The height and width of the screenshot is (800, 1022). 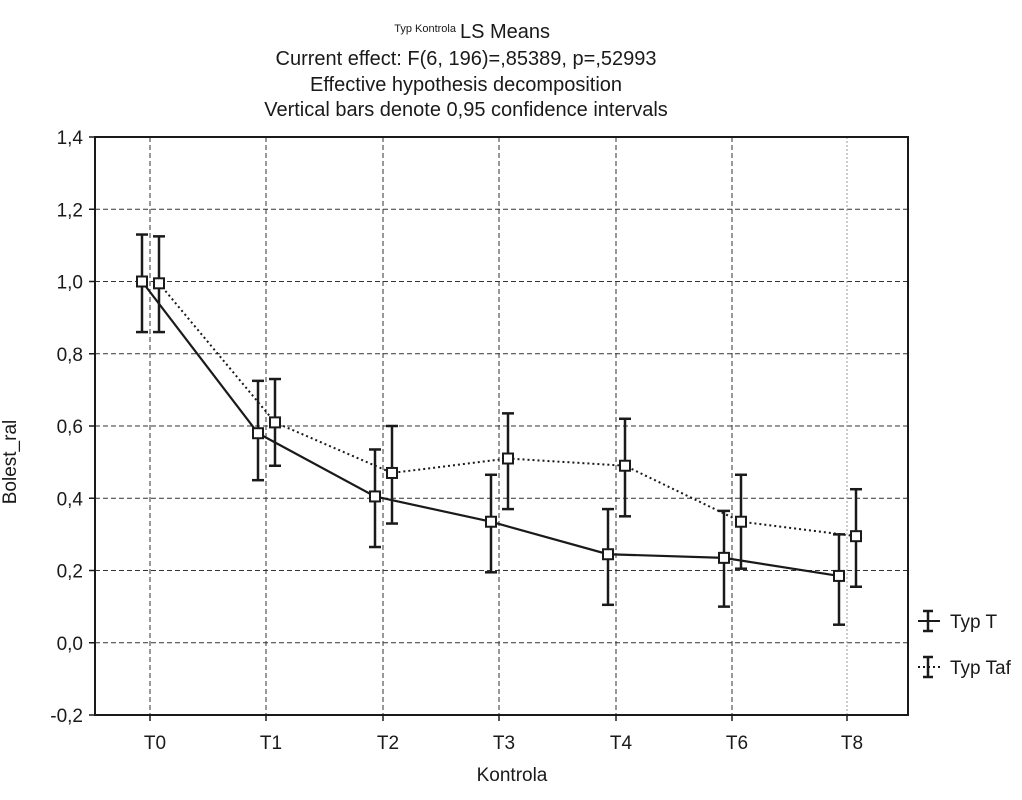 What do you see at coordinates (271, 743) in the screenshot?
I see `x-tick-label: T1` at bounding box center [271, 743].